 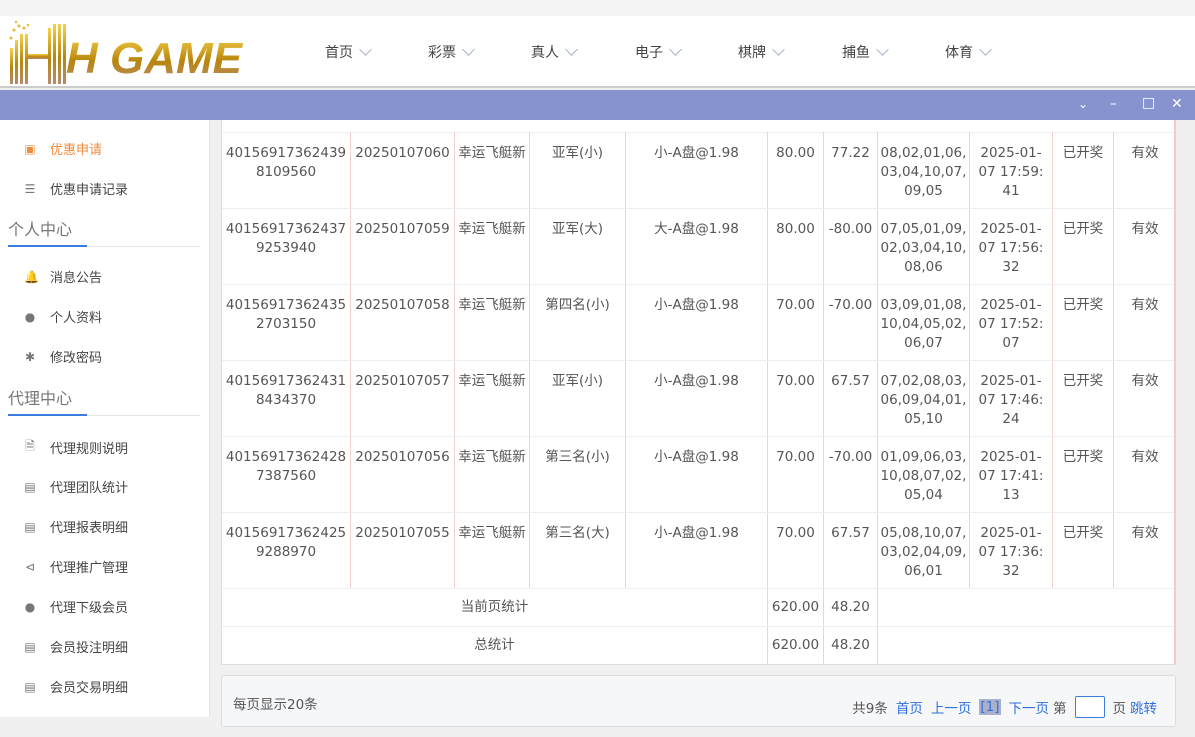 I want to click on bet-time-cell: 2025-01-07 17:36:32, so click(x=1011, y=550).